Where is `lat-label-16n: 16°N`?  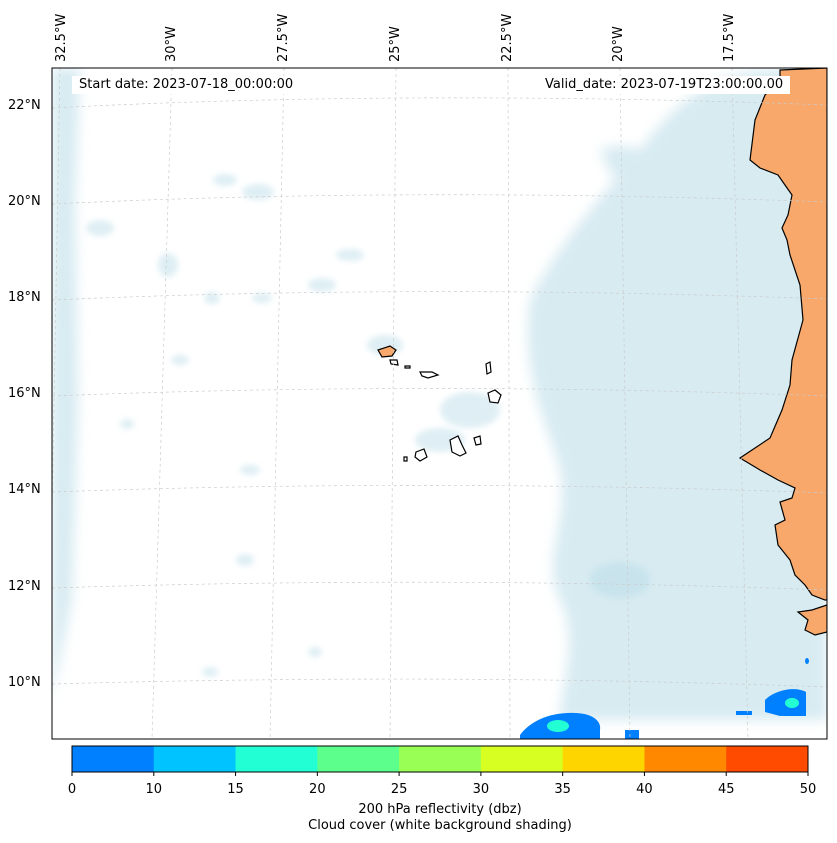
lat-label-16n: 16°N is located at coordinates (24, 393).